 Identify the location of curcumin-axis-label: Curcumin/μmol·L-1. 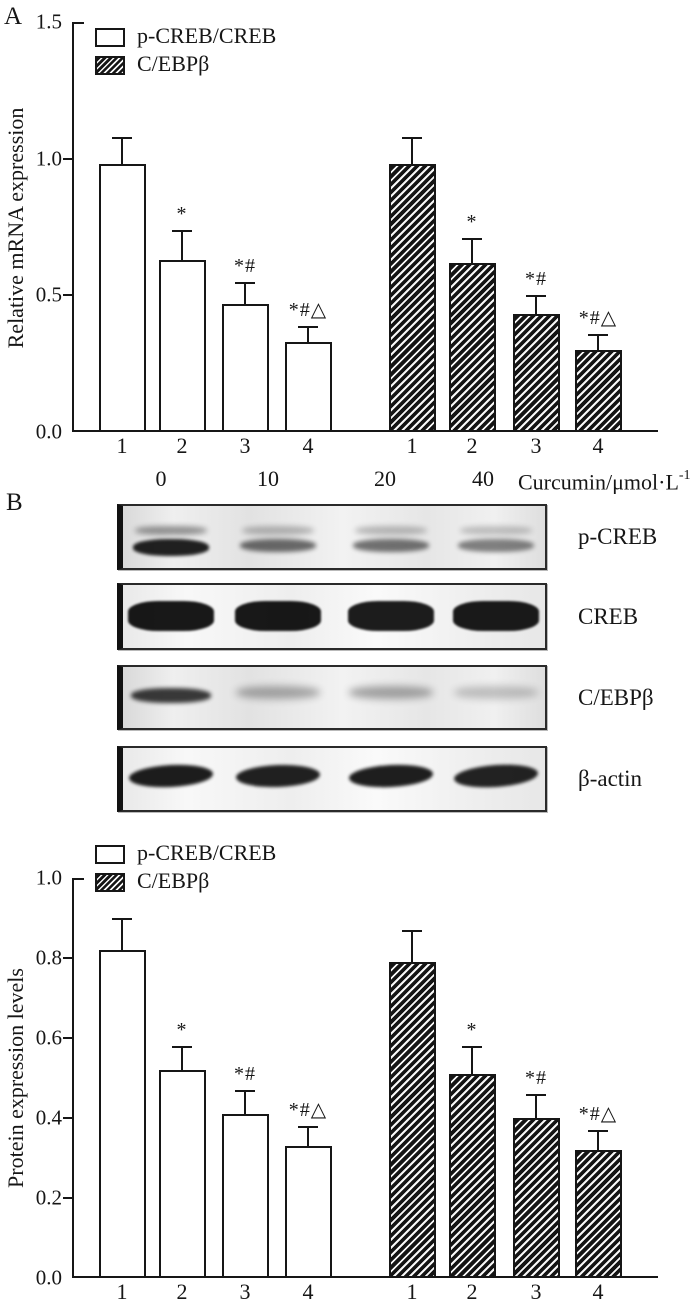
(604, 480).